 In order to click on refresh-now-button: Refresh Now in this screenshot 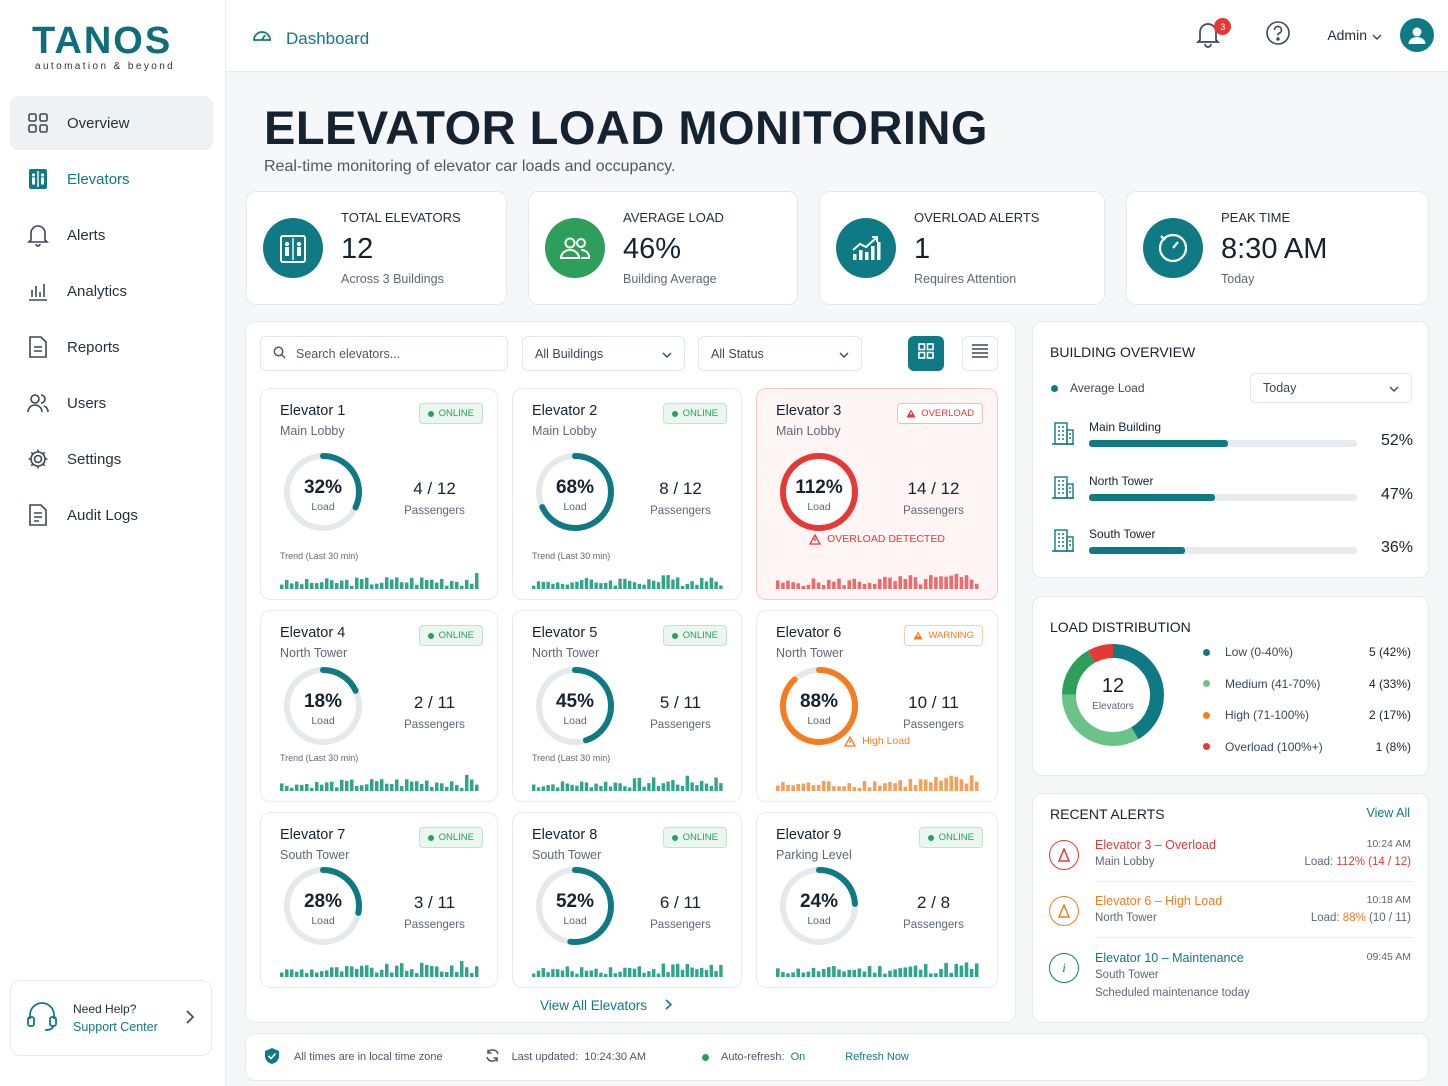, I will do `click(877, 1057)`.